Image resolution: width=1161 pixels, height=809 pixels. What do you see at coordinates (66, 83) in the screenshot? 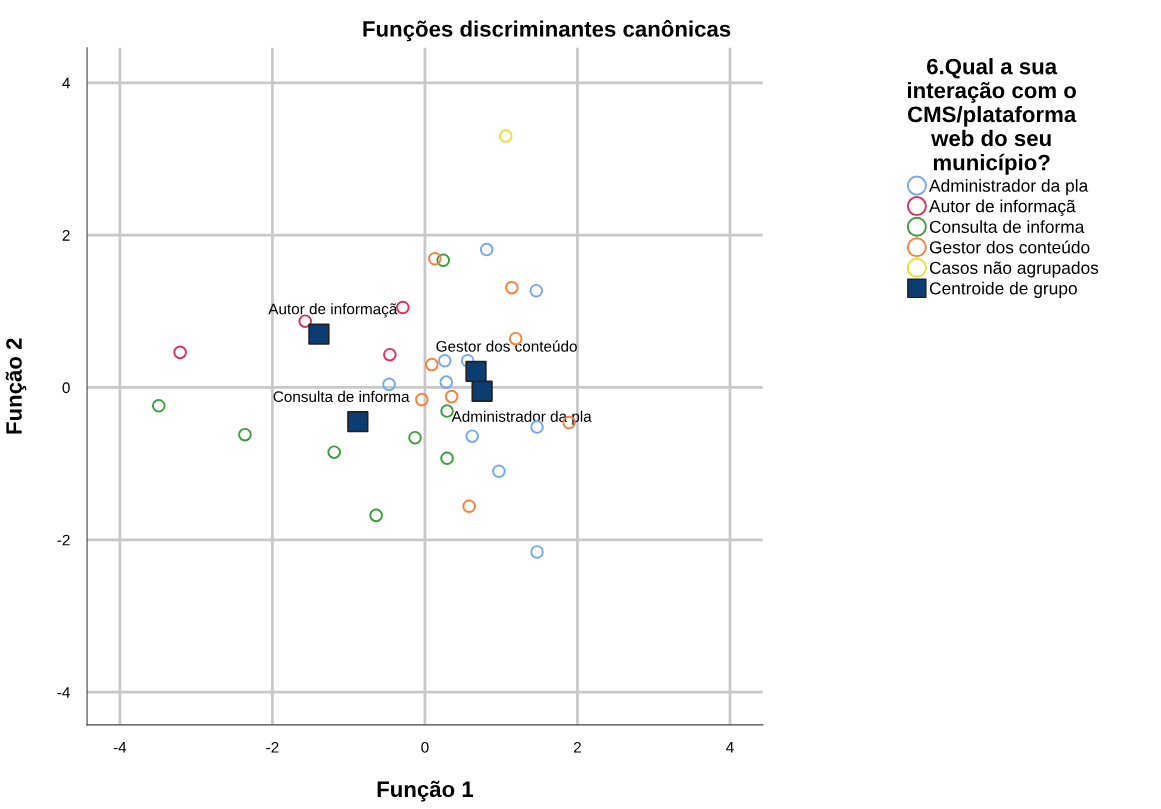
I see `y-tick-label: 4` at bounding box center [66, 83].